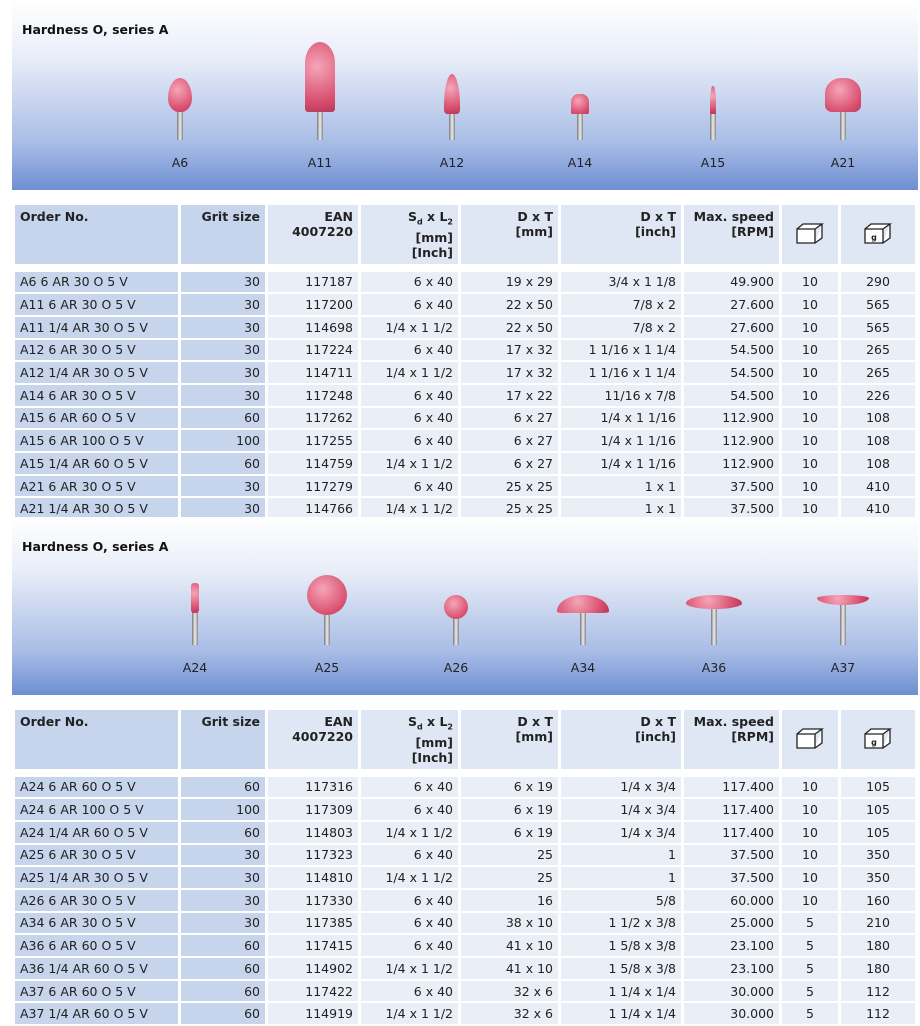 The width and height of the screenshot is (920, 1026). What do you see at coordinates (878, 855) in the screenshot?
I see `table-cell: 350` at bounding box center [878, 855].